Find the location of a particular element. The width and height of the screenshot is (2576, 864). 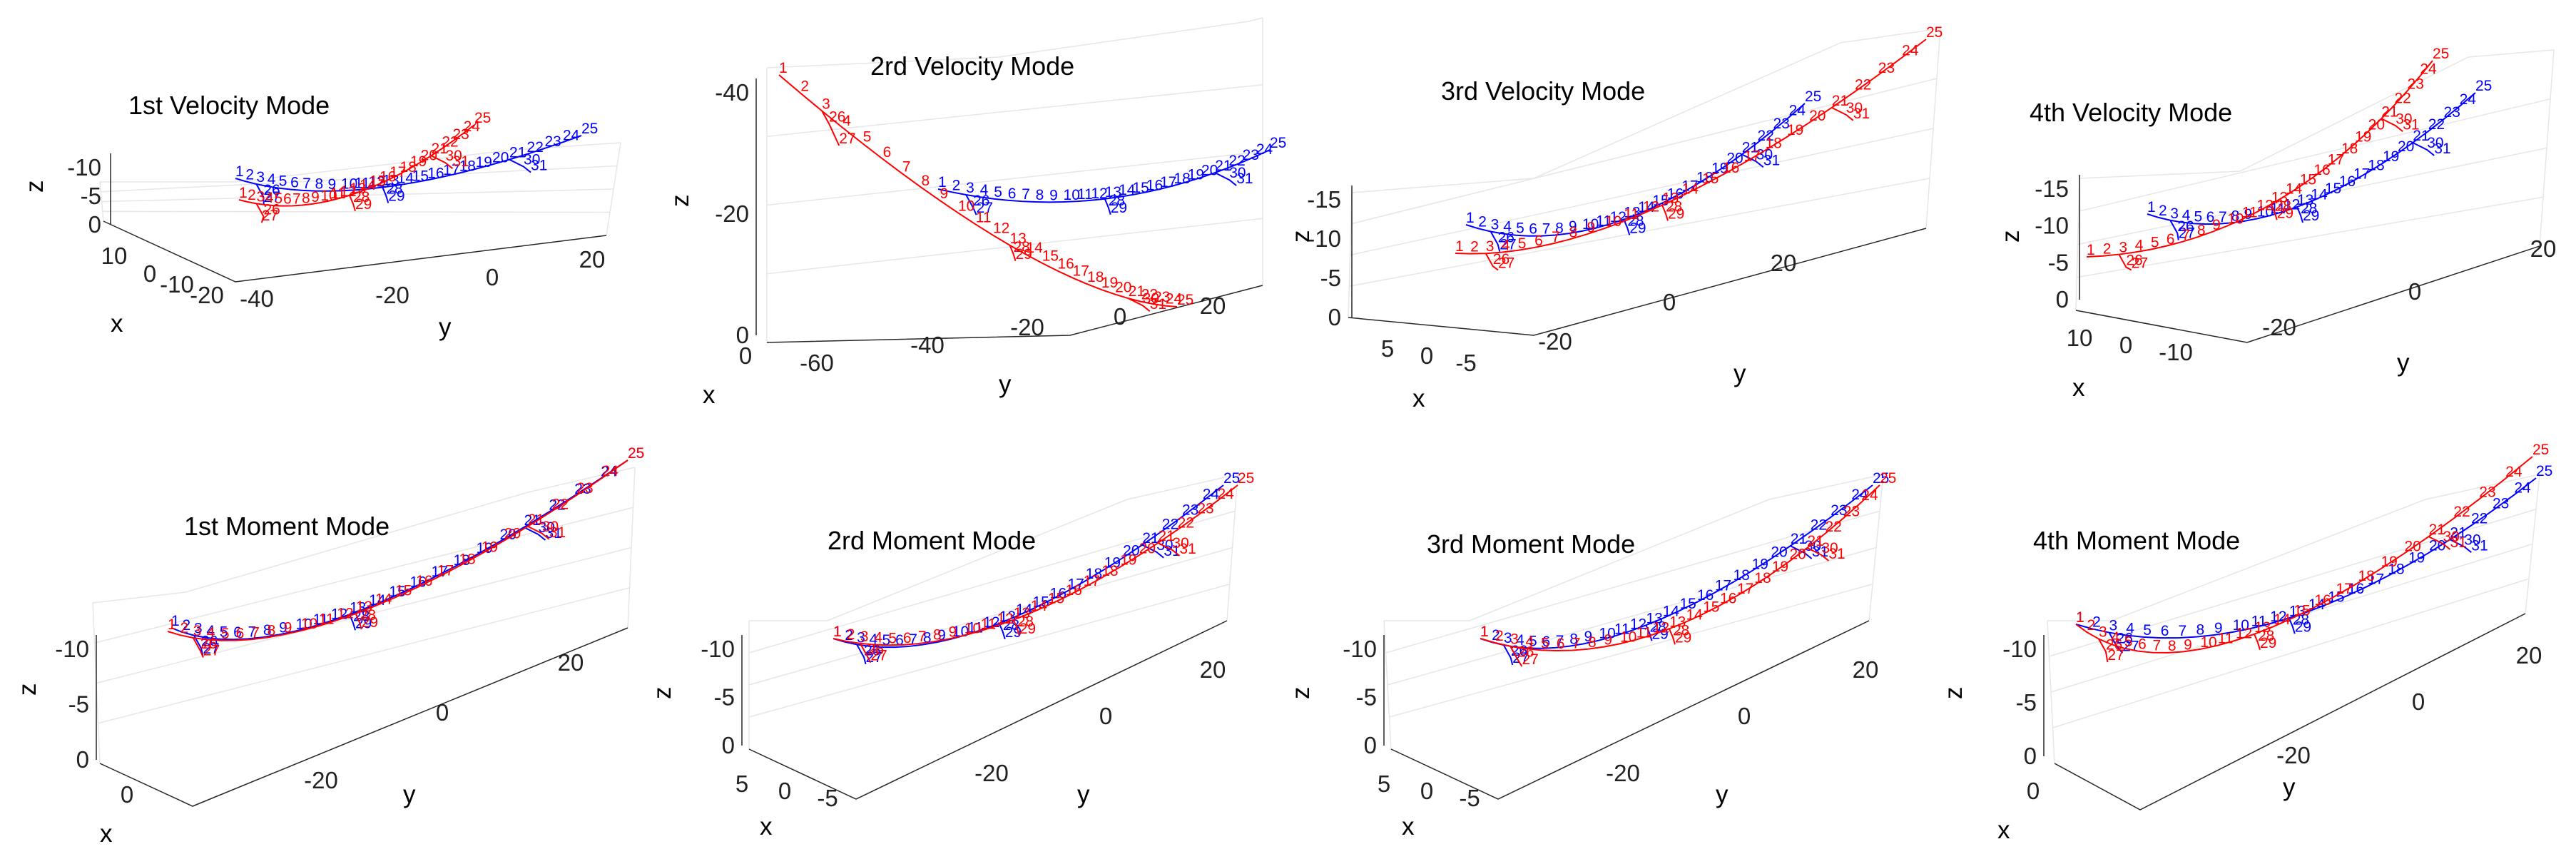

x-tick-label: 0 is located at coordinates (745, 355).